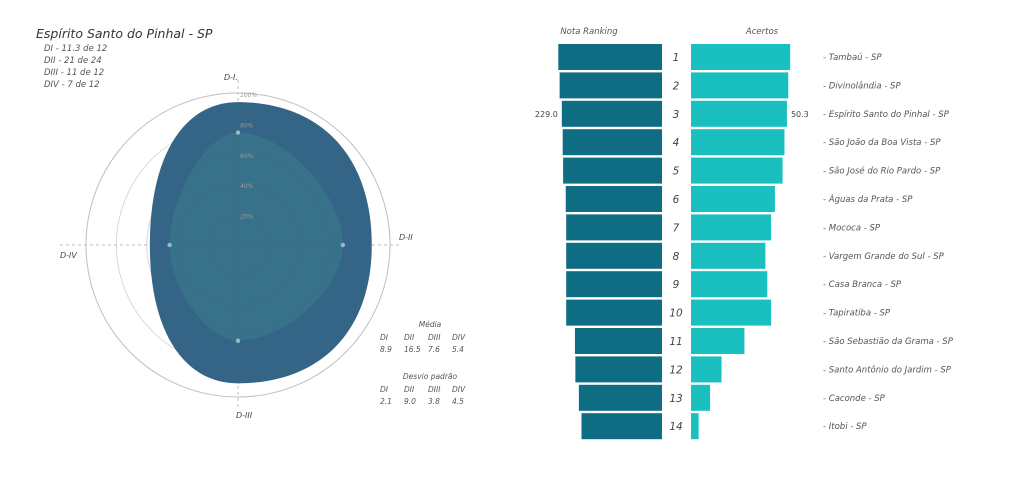  I want to click on rank-label: 9, so click(676, 285).